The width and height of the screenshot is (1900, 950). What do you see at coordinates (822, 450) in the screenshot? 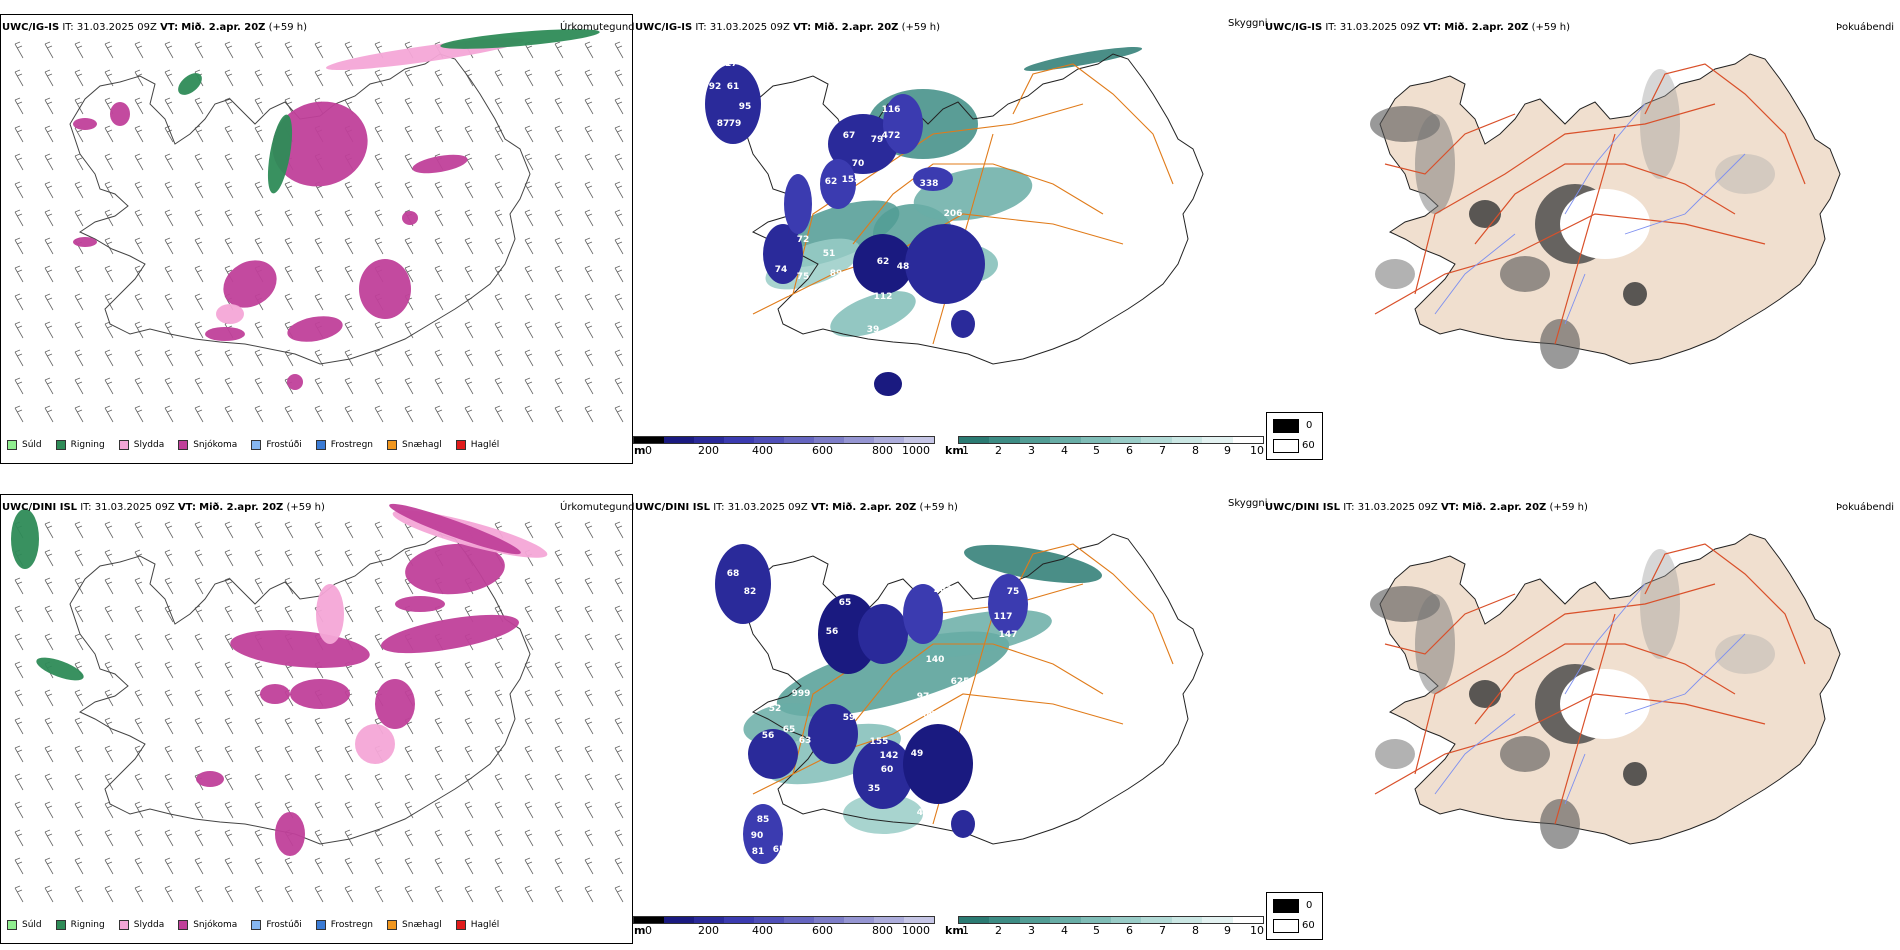
I see `ceiling-tick: 600` at bounding box center [822, 450].